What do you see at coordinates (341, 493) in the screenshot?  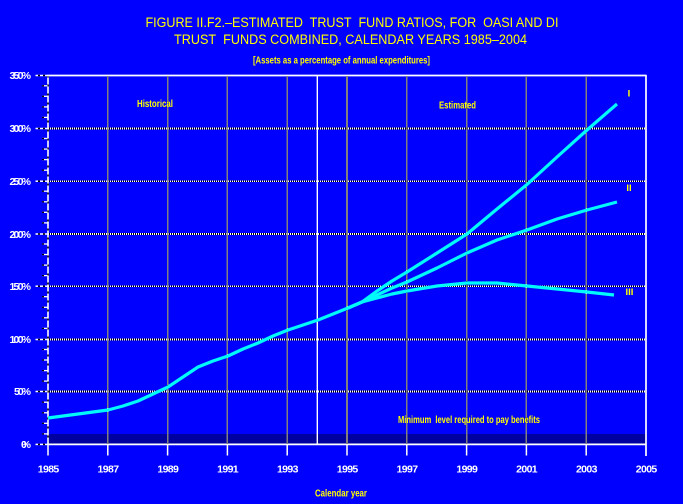 I see `svg-text: Calendar year` at bounding box center [341, 493].